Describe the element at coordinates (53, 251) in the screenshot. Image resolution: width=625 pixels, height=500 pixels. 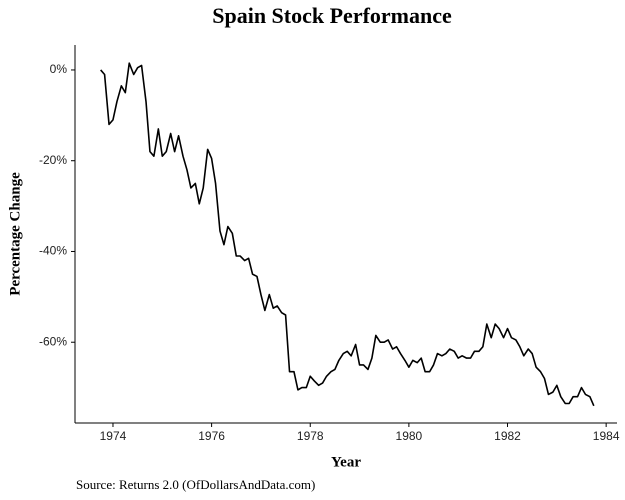
I see `y-tick-label: -40%` at that location.